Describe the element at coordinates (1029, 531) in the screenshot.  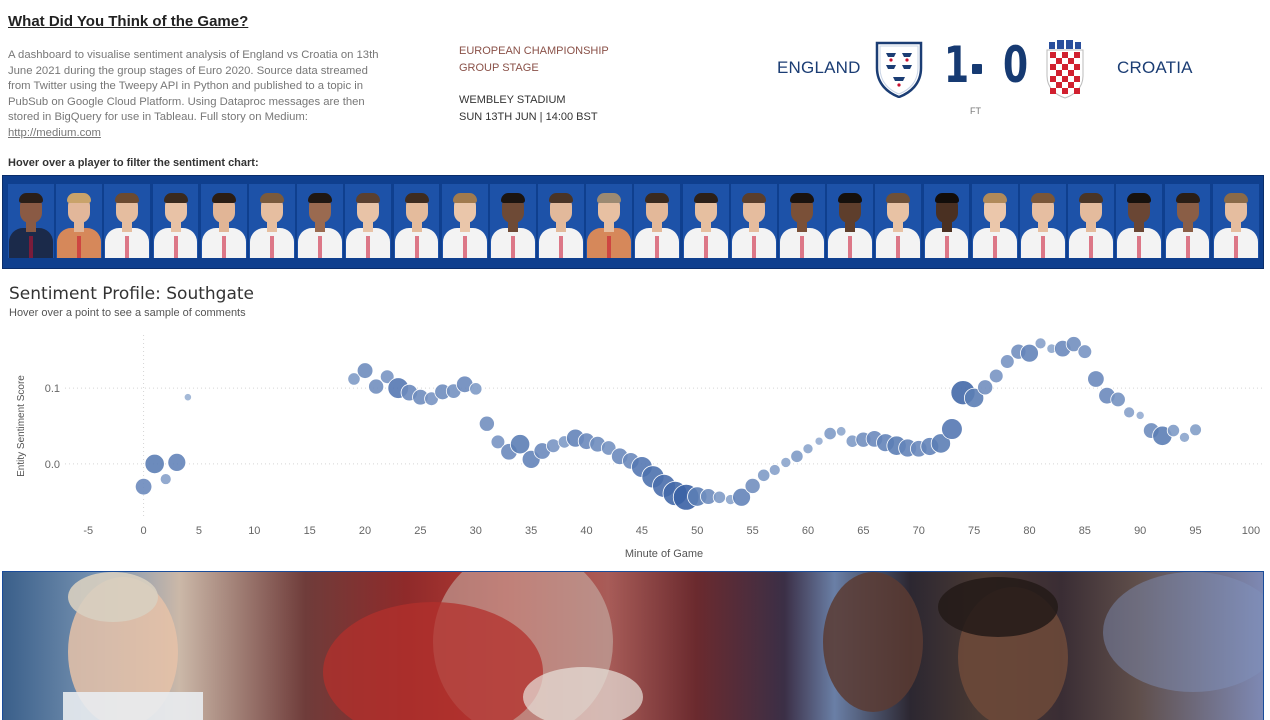
I see `x-tick-label: 80` at that location.